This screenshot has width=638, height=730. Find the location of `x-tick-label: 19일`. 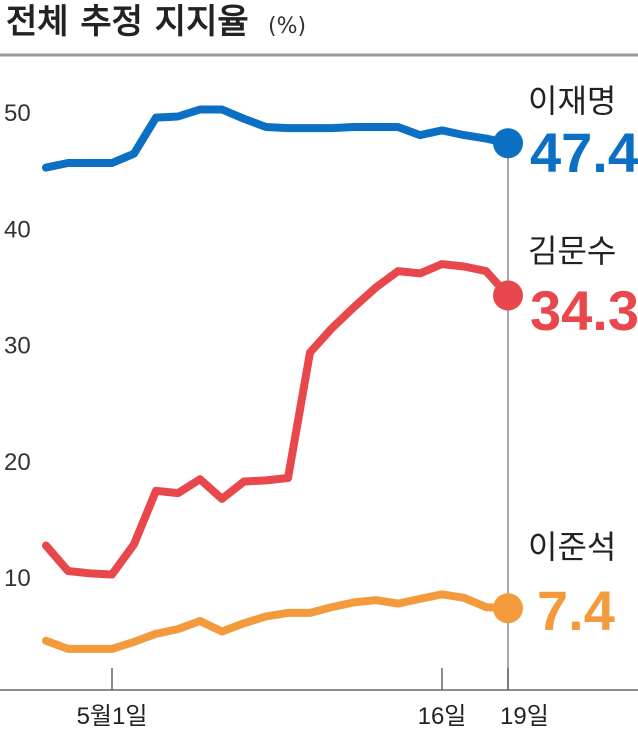

x-tick-label: 19일 is located at coordinates (524, 716).